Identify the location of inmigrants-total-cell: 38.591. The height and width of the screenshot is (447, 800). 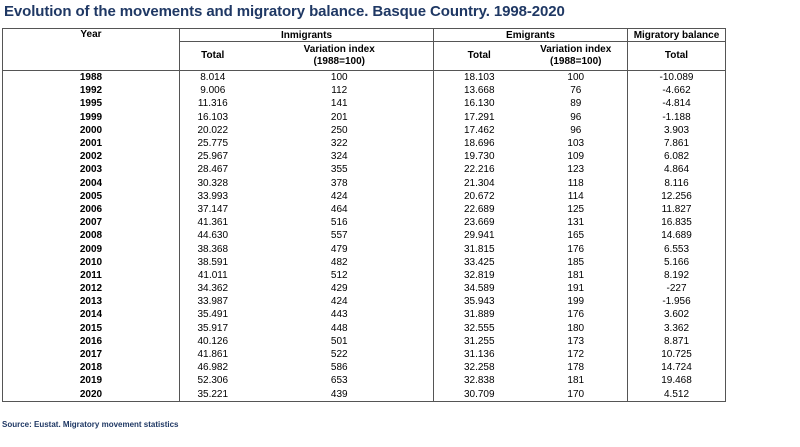
(212, 262).